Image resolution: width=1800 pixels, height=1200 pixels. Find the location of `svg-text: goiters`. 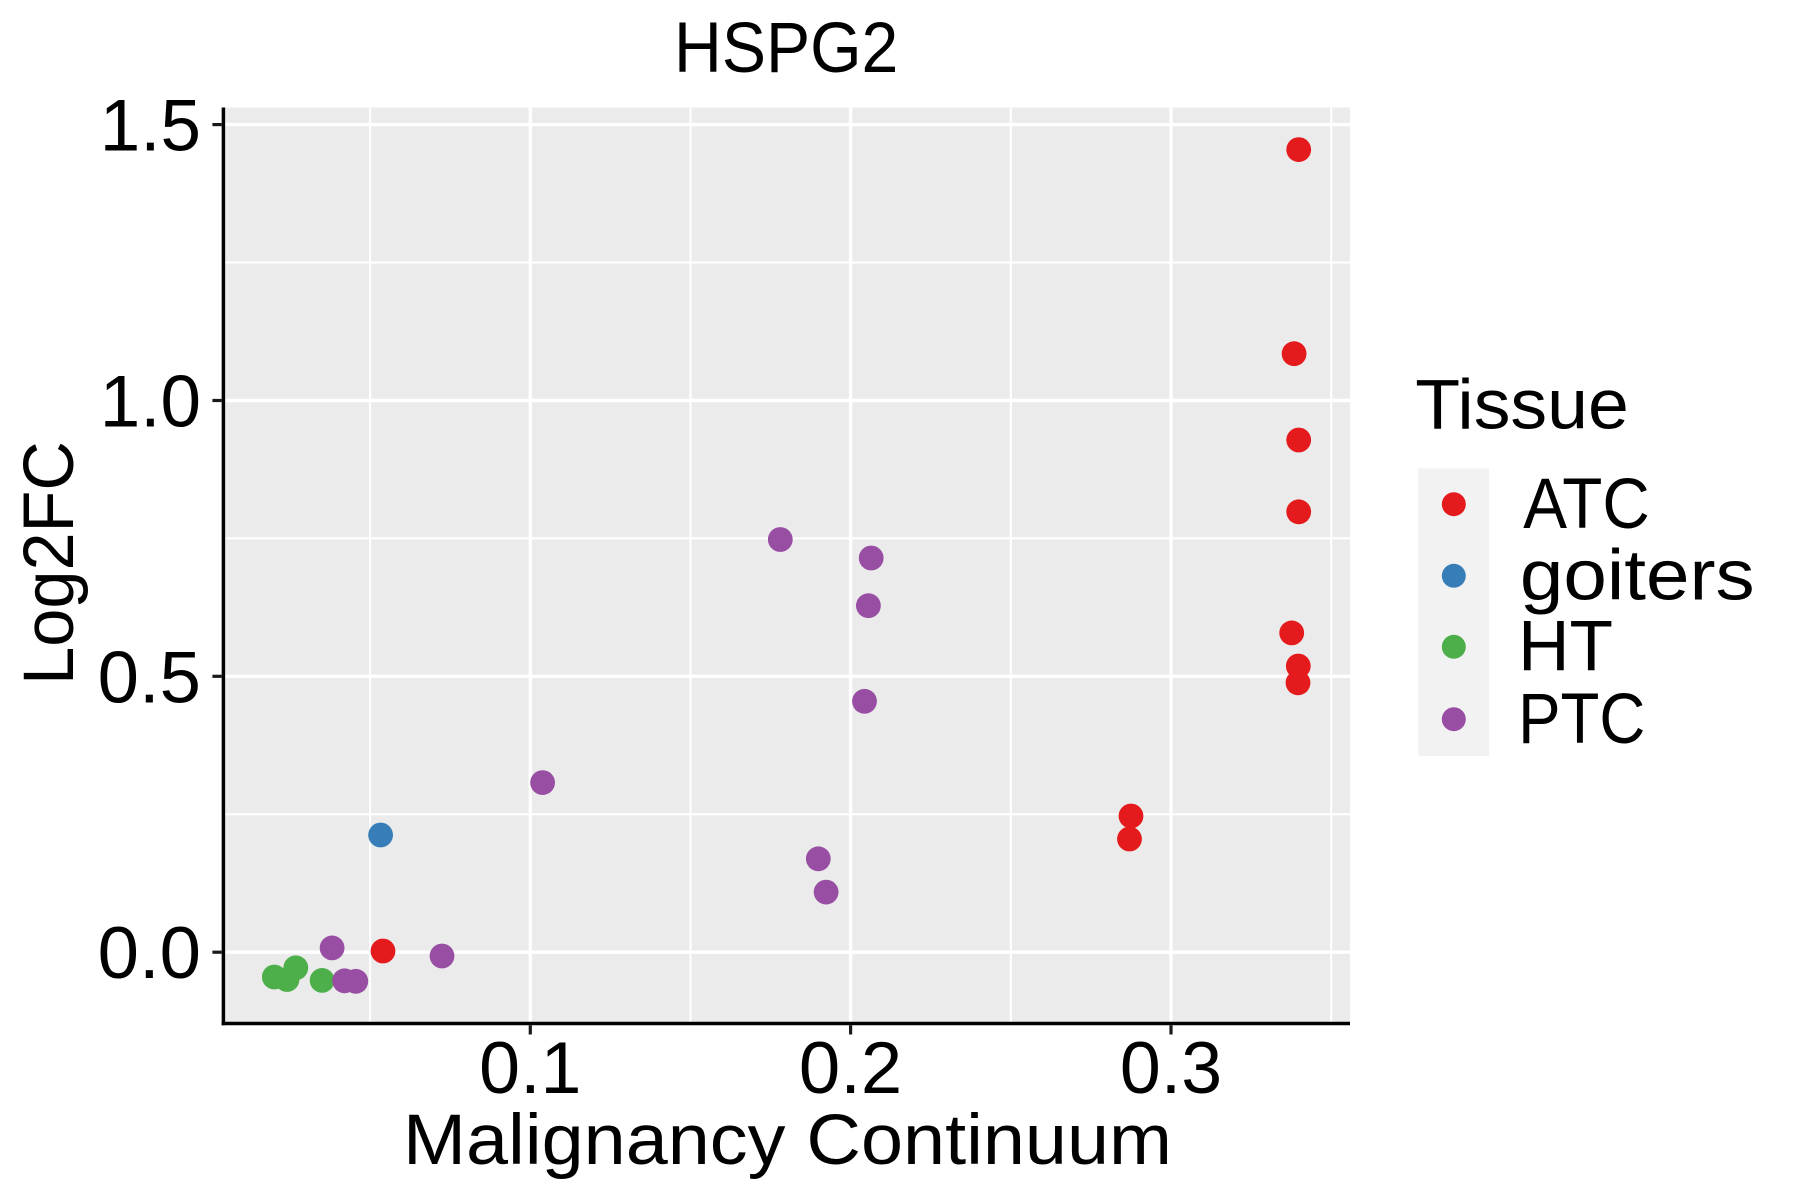

svg-text: goiters is located at coordinates (1637, 576).